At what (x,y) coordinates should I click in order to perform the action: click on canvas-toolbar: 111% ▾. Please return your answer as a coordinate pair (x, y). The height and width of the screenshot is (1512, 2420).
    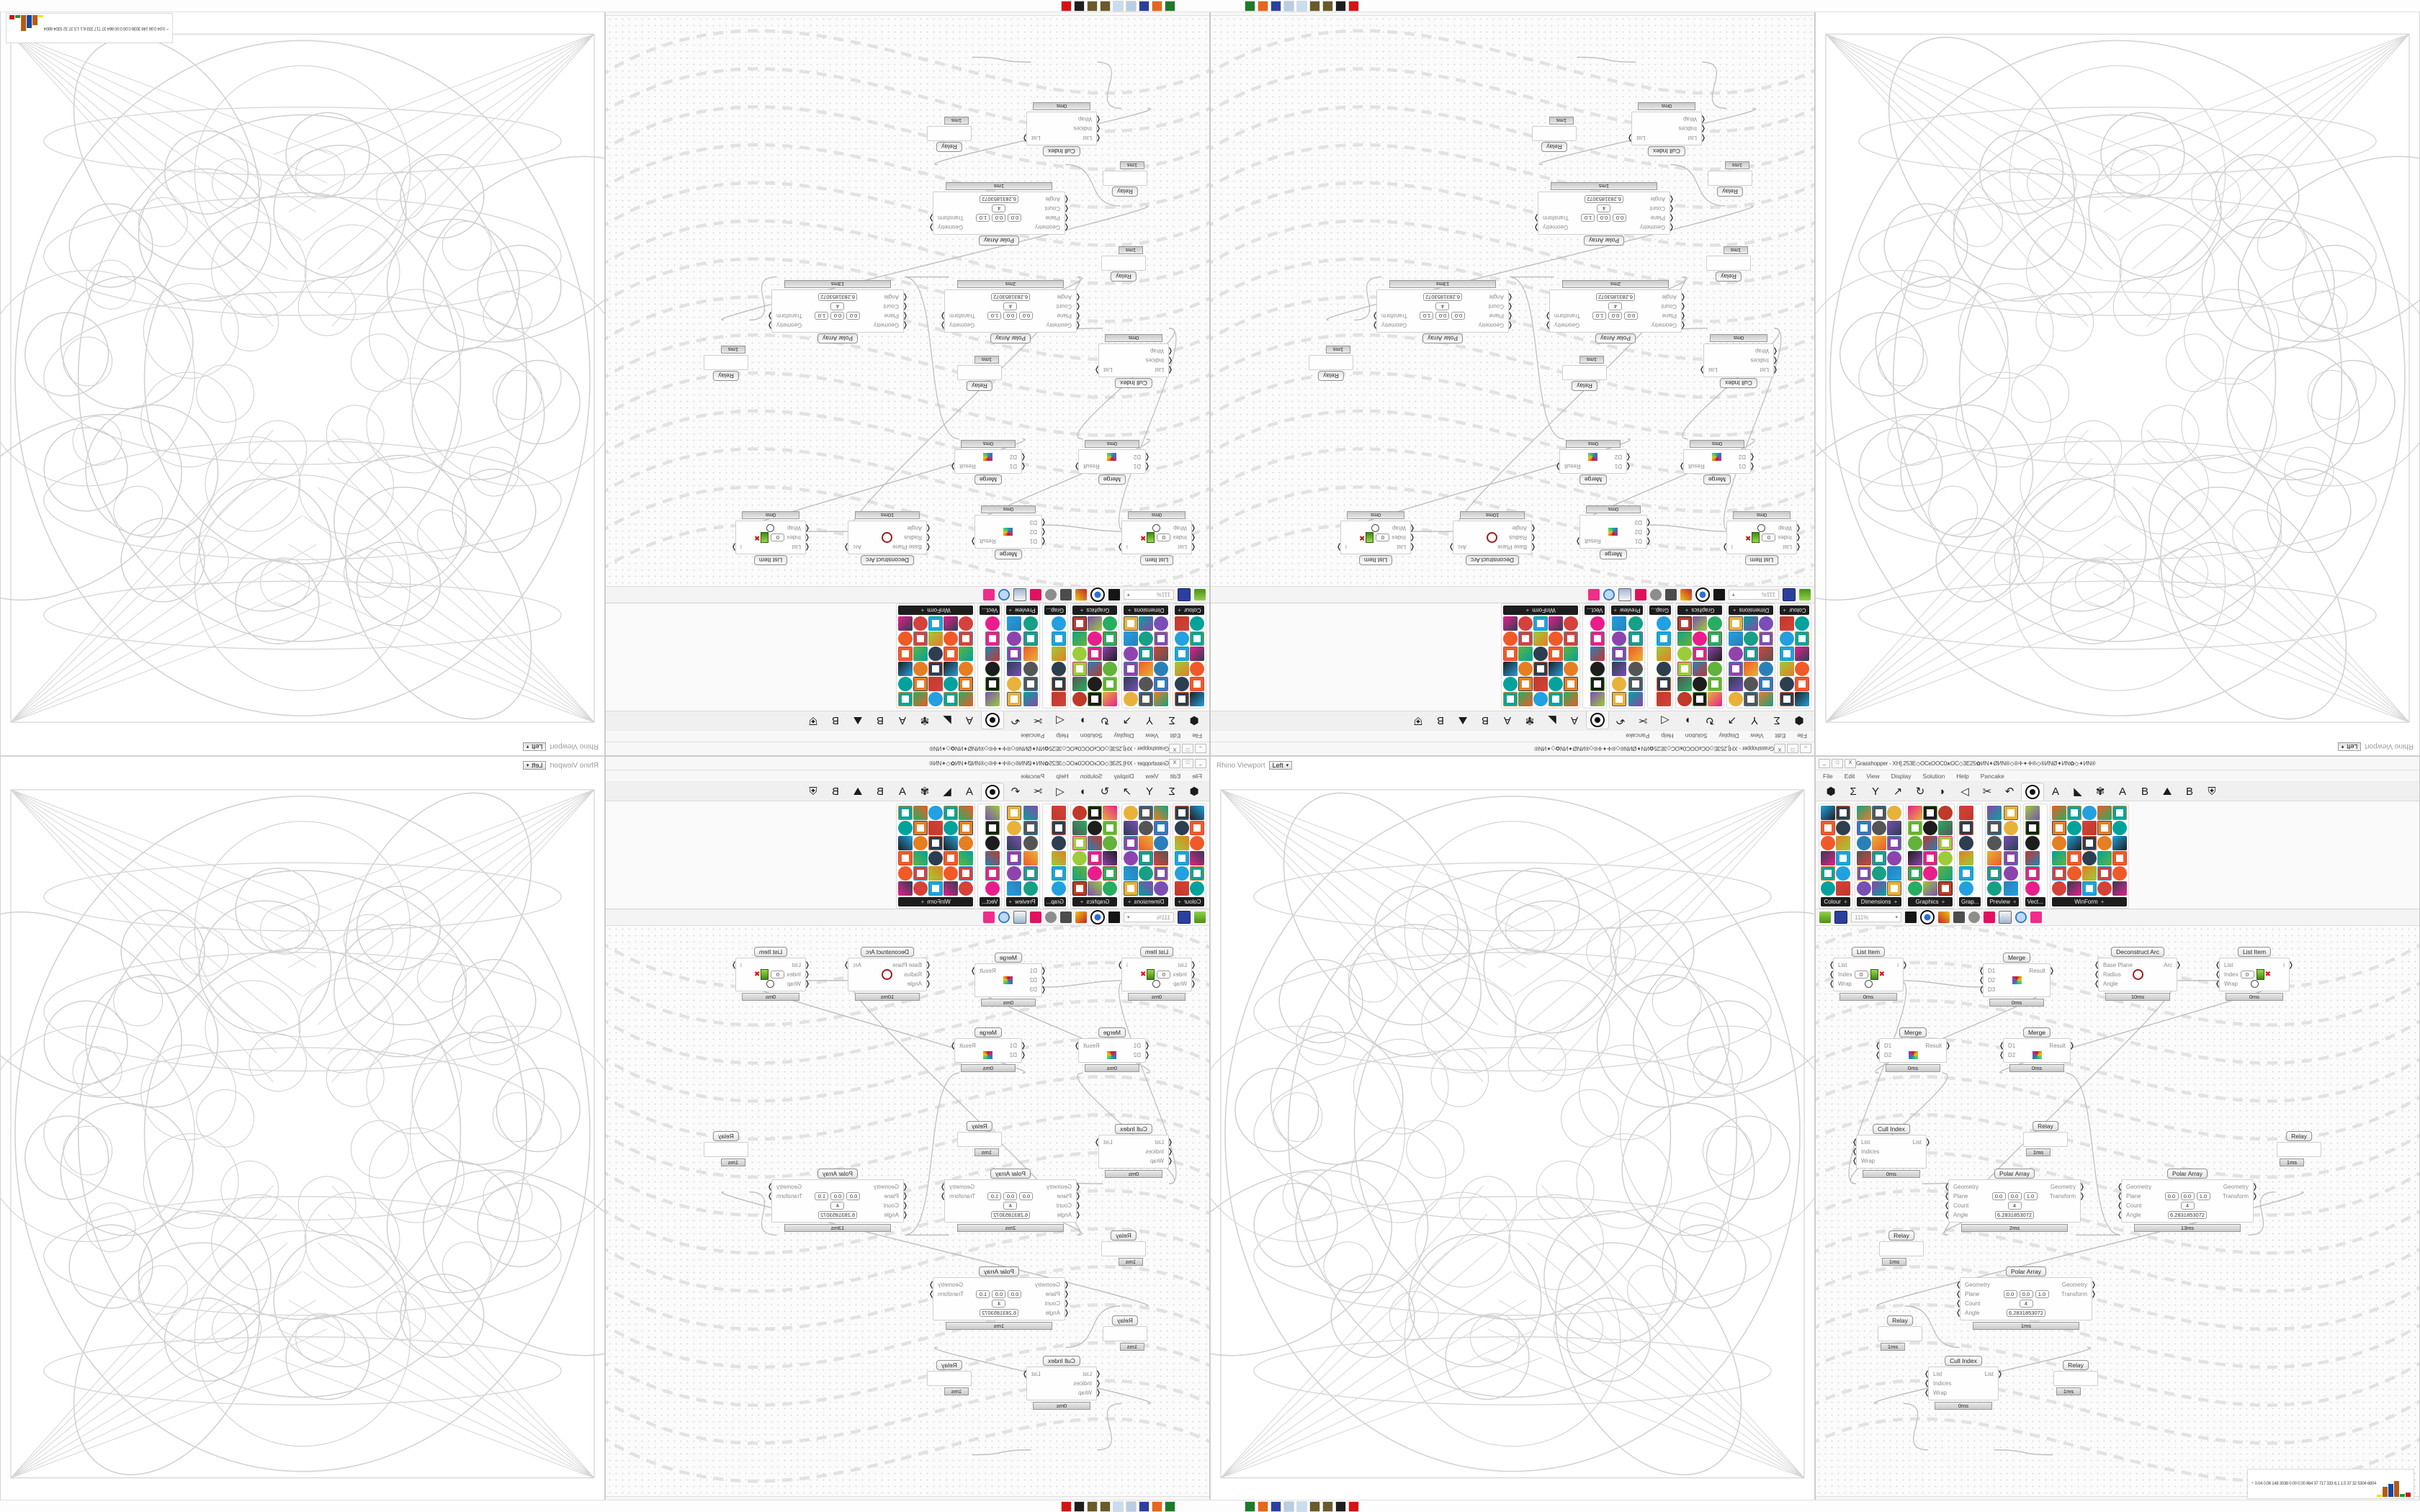
    Looking at the image, I should click on (907, 917).